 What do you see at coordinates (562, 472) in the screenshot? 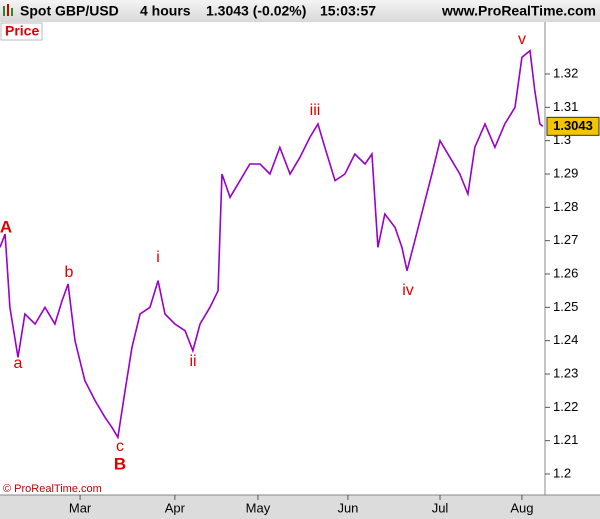
I see `y-tick-label: 1.2` at bounding box center [562, 472].